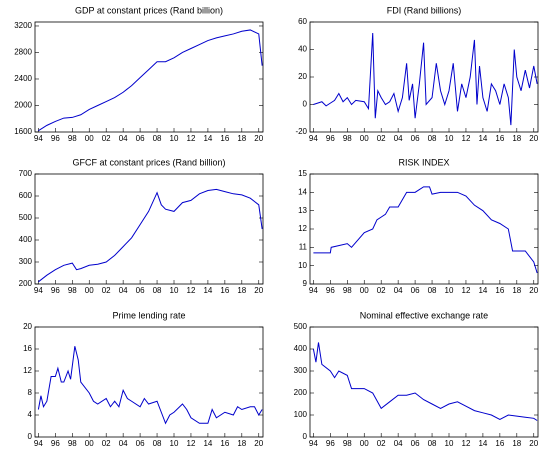  Describe the element at coordinates (302, 49) in the screenshot. I see `y-tick-label: 40` at that location.